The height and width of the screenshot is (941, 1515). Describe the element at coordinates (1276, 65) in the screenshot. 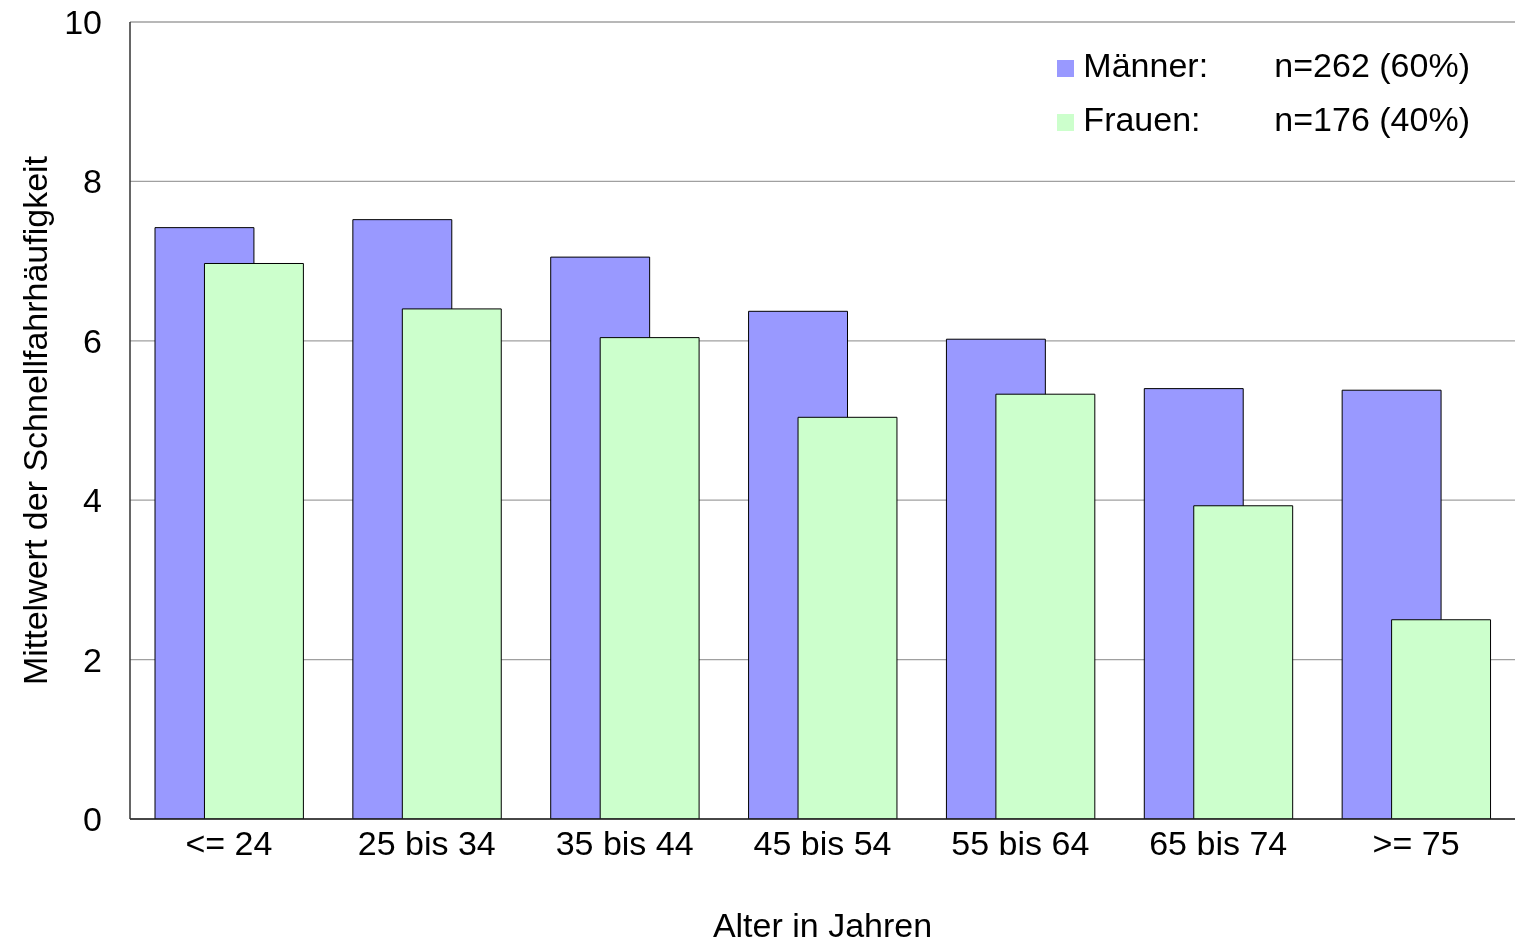

I see `legend-label: Männer: n=262 (60%)` at that location.